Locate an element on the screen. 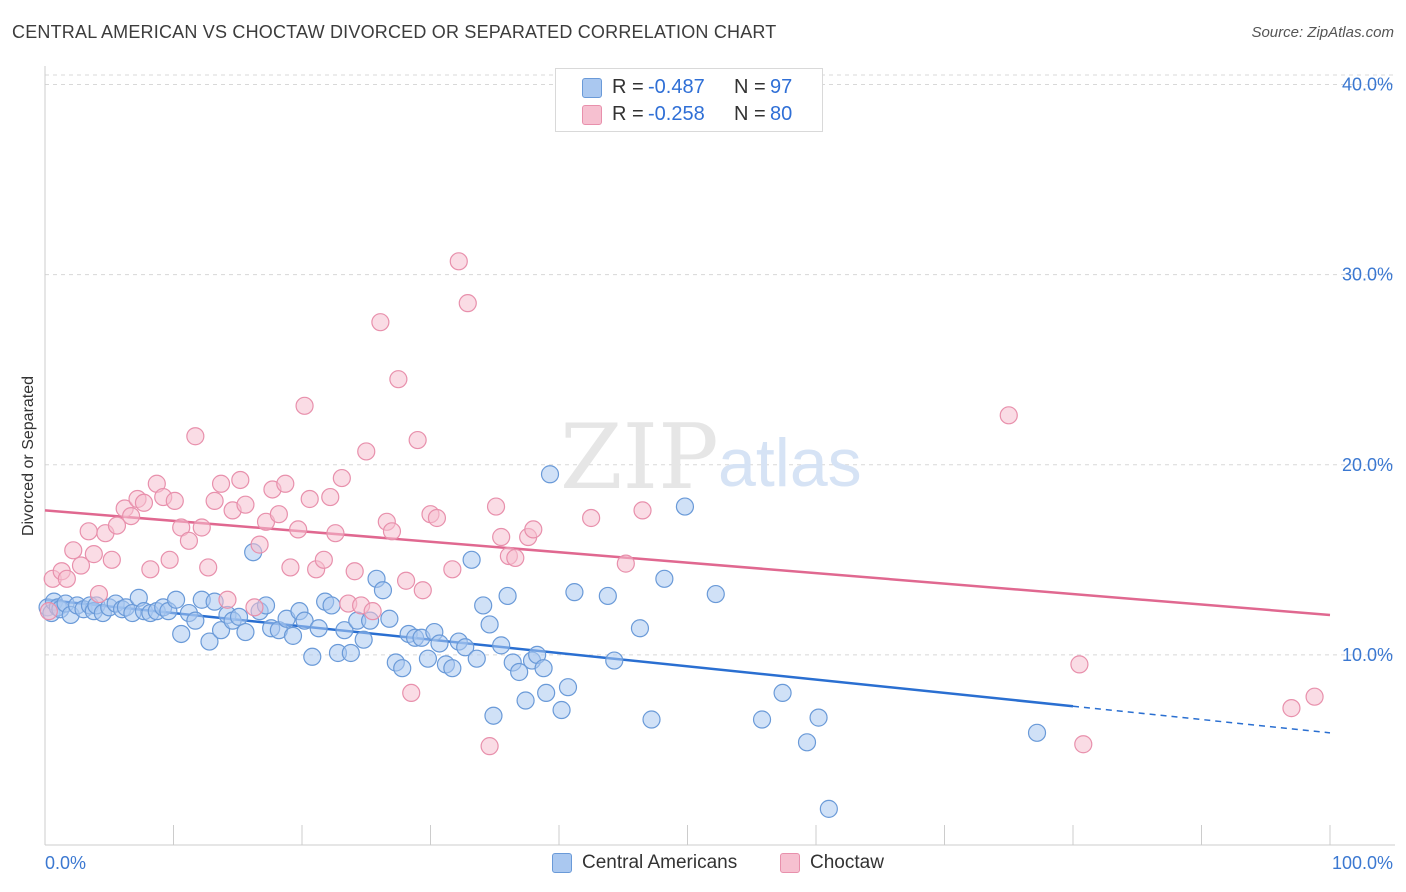 Image resolution: width=1406 pixels, height=892 pixels. legend-row-choctaw: R = -0.258 N = 80 is located at coordinates (689, 115).